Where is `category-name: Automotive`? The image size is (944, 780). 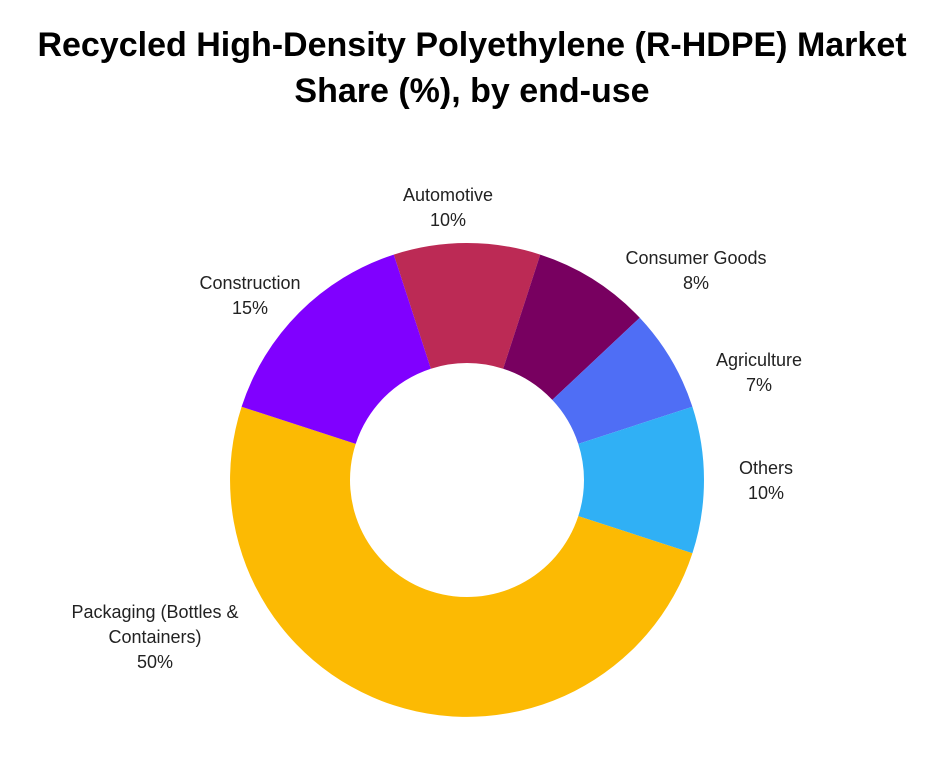
category-name: Automotive is located at coordinates (448, 195).